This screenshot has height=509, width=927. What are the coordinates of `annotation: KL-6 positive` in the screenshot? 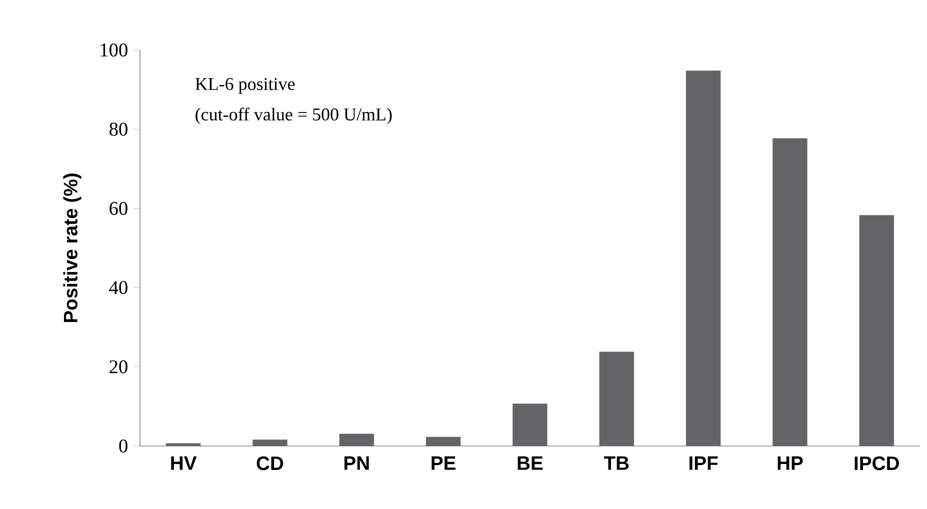 It's located at (245, 86).